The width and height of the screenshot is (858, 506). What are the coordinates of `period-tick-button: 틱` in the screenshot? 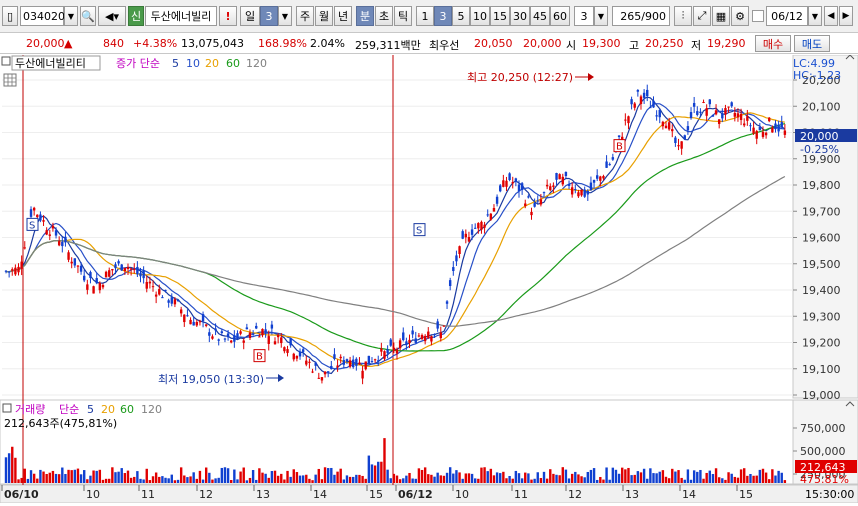 It's located at (403, 16).